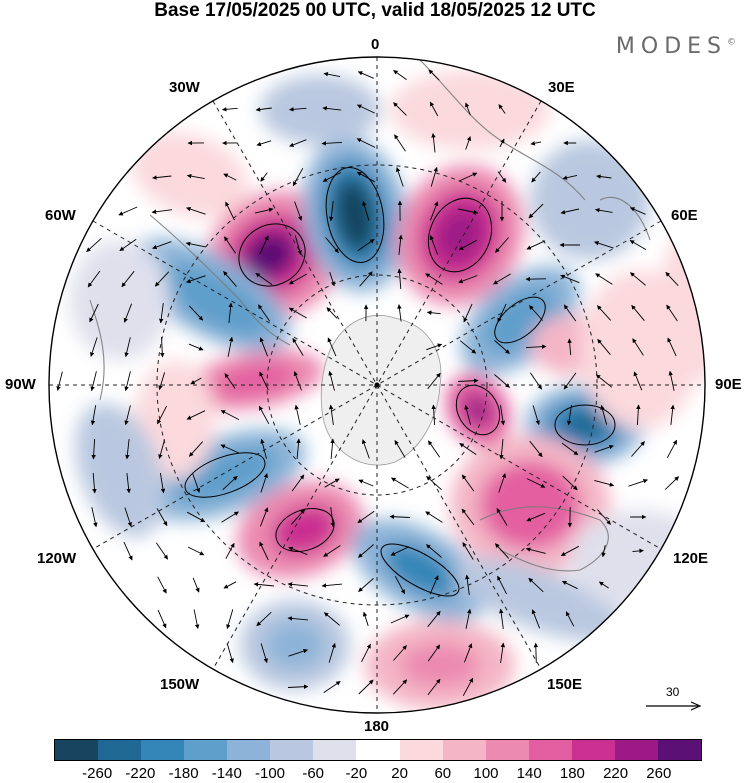 The height and width of the screenshot is (783, 750). I want to click on colorbar-tick-label: -60, so click(313, 773).